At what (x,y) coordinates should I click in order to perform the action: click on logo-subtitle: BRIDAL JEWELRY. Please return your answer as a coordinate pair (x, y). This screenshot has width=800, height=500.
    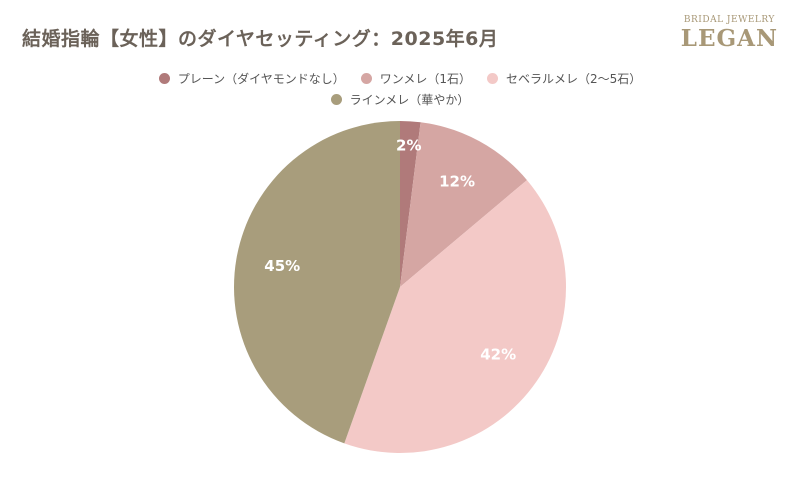
    Looking at the image, I should click on (729, 20).